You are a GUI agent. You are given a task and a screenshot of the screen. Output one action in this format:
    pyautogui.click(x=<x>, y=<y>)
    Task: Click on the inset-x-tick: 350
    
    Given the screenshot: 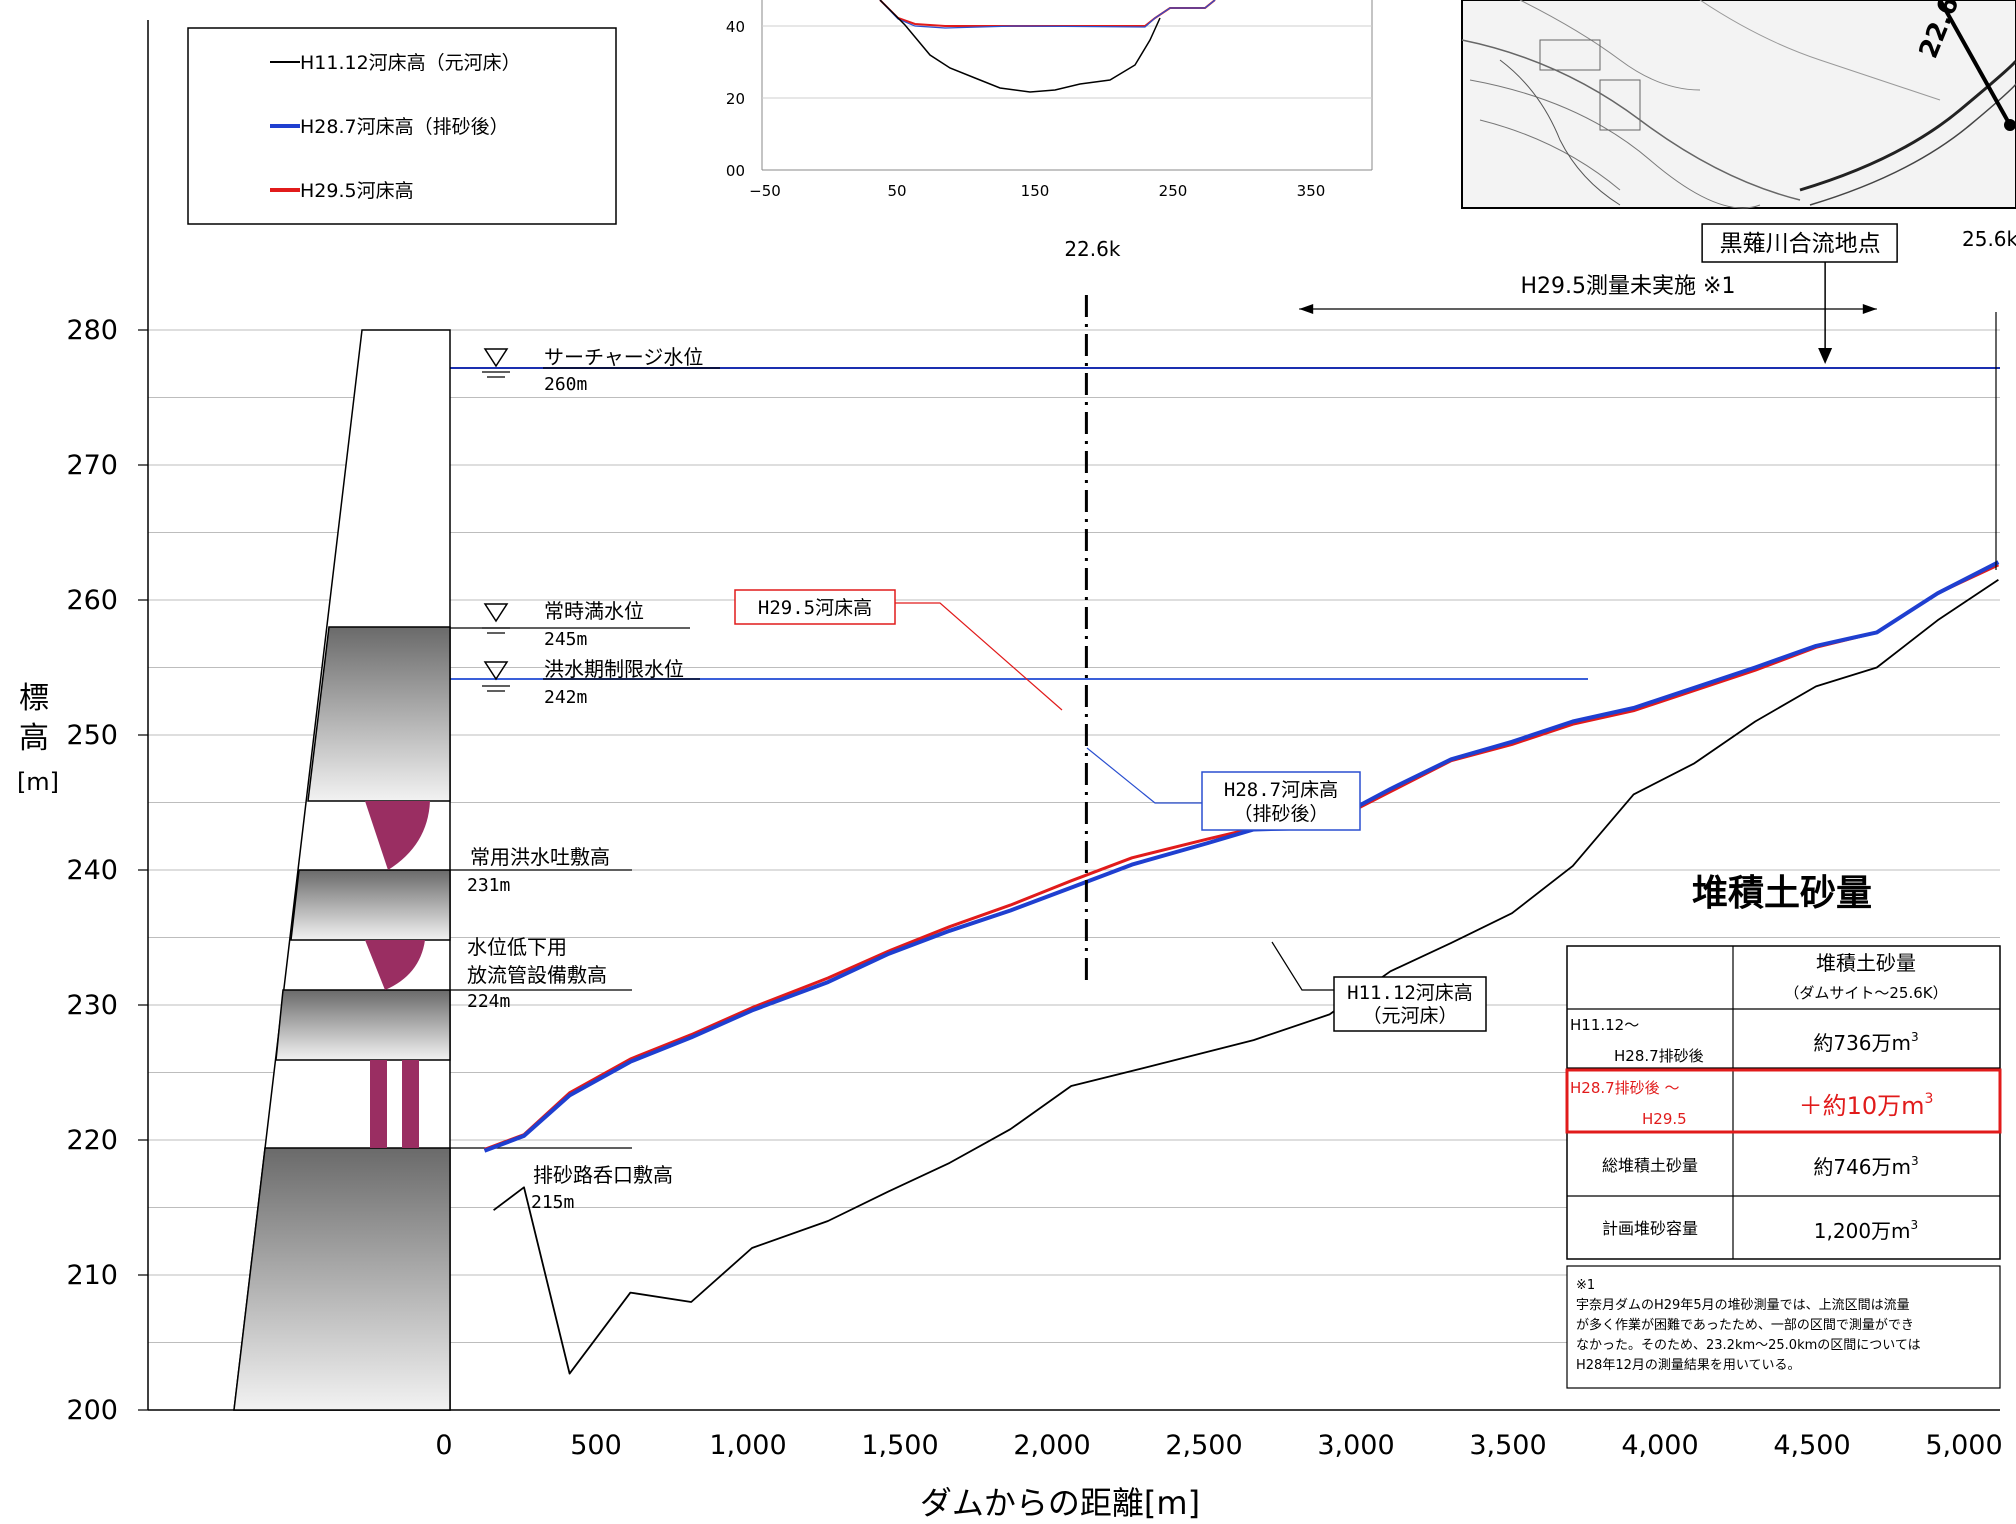 What is the action you would take?
    pyautogui.click(x=1311, y=191)
    